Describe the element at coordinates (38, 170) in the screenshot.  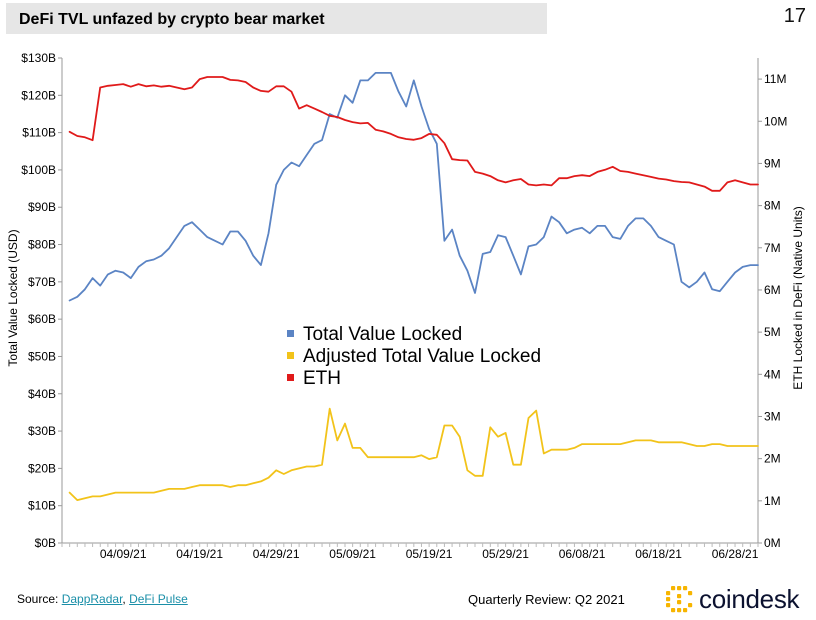
I see `left-tick-label: $100B` at that location.